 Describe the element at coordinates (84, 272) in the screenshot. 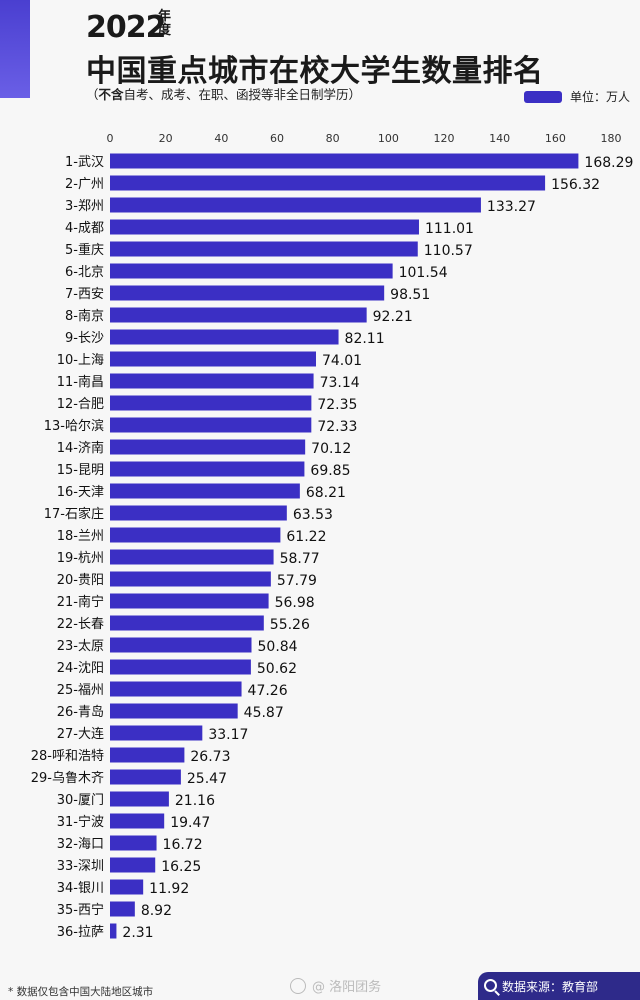

I see `category-label: 6-北京` at that location.